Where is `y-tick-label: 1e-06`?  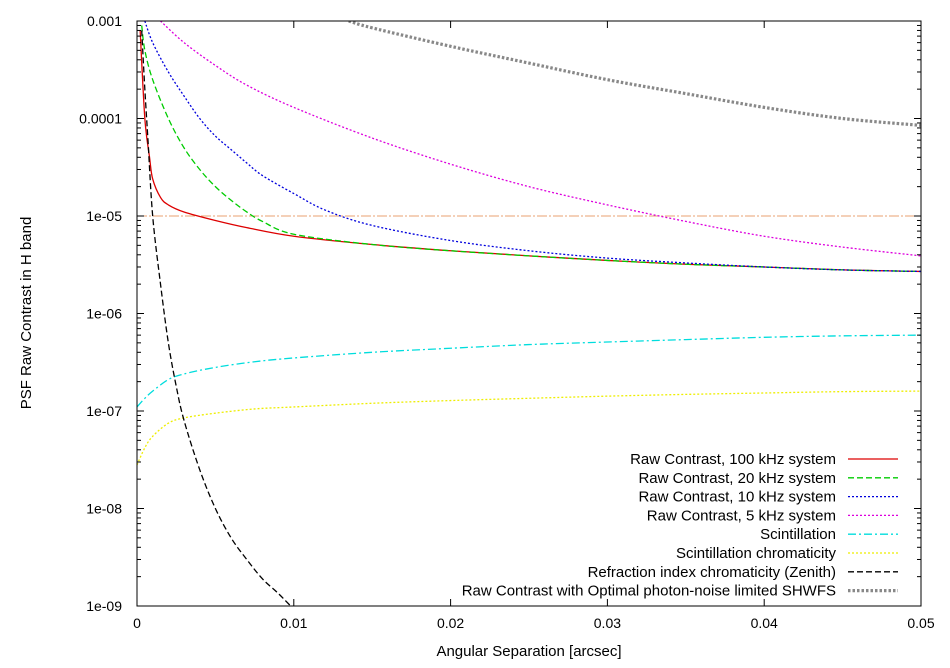 y-tick-label: 1e-06 is located at coordinates (104, 314).